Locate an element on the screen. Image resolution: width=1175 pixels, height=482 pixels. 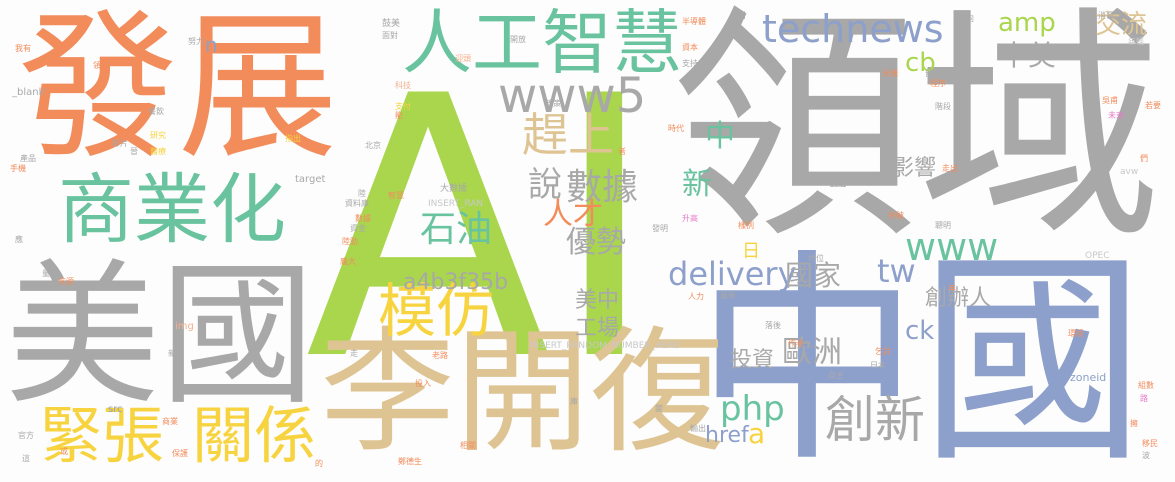
word-shuchu: 輸出 is located at coordinates (698, 428).